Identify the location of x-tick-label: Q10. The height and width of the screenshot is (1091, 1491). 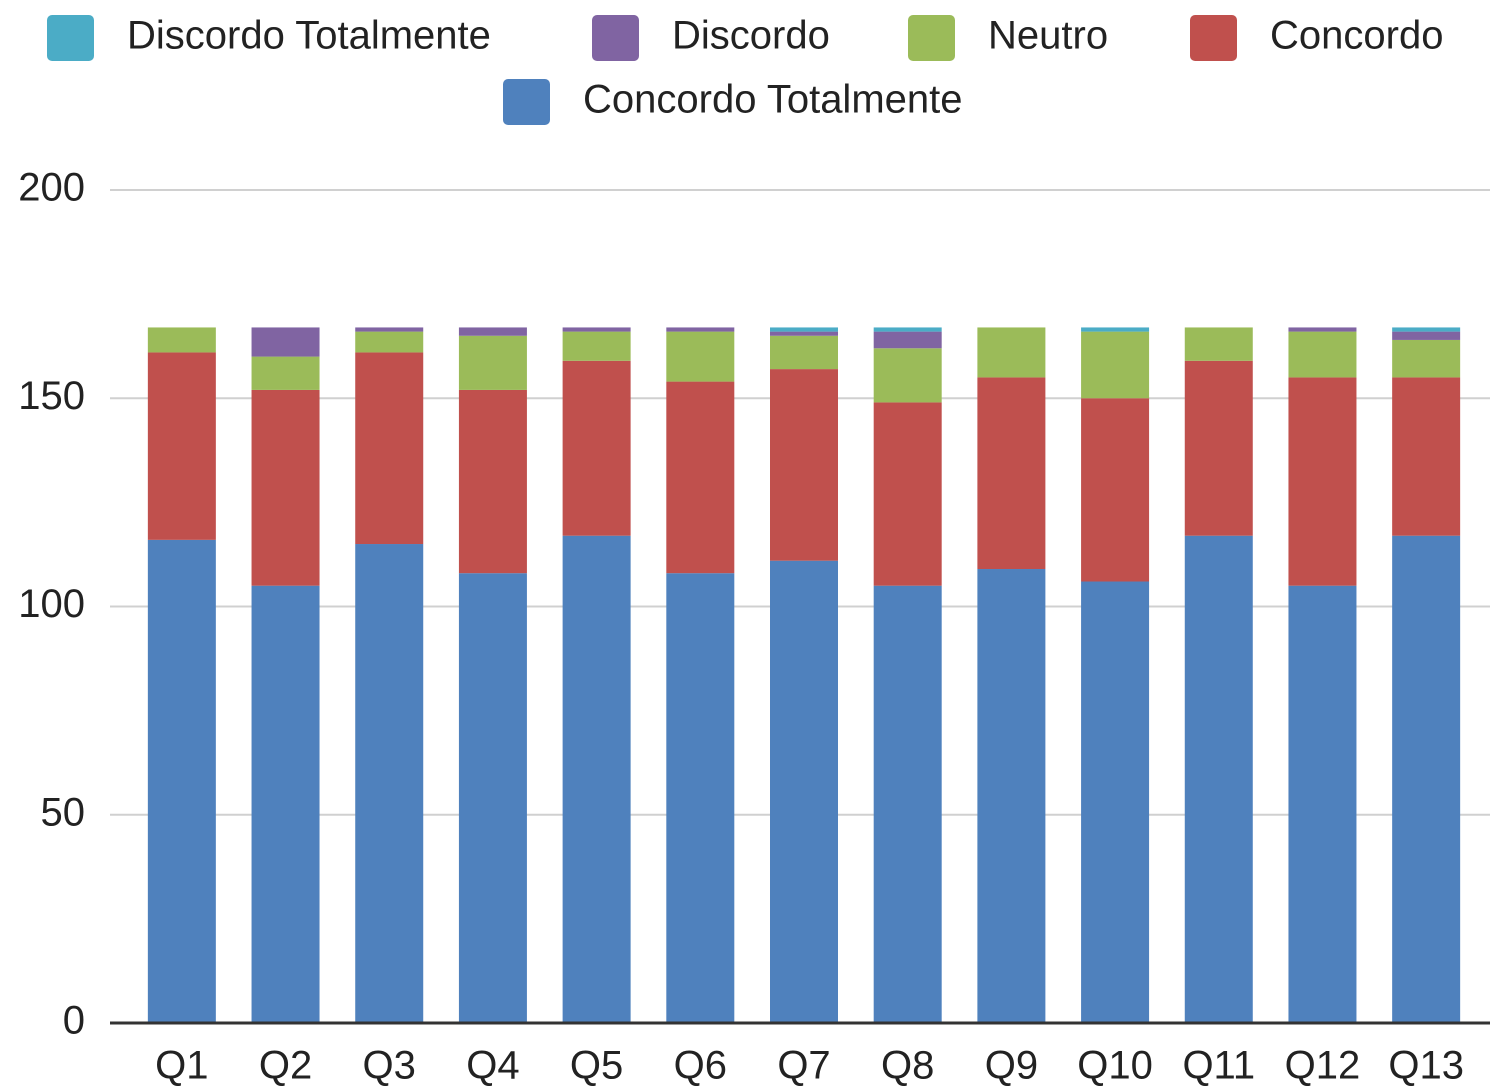
(1115, 1066).